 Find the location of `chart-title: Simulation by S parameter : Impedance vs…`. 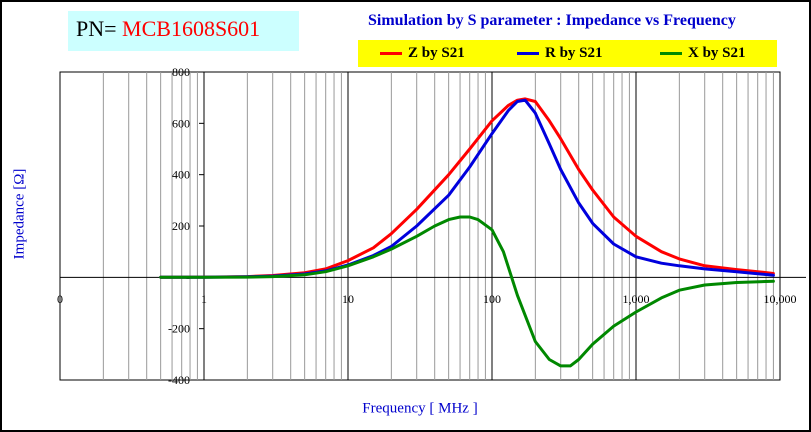

chart-title: Simulation by S parameter : Impedance vs… is located at coordinates (552, 20).